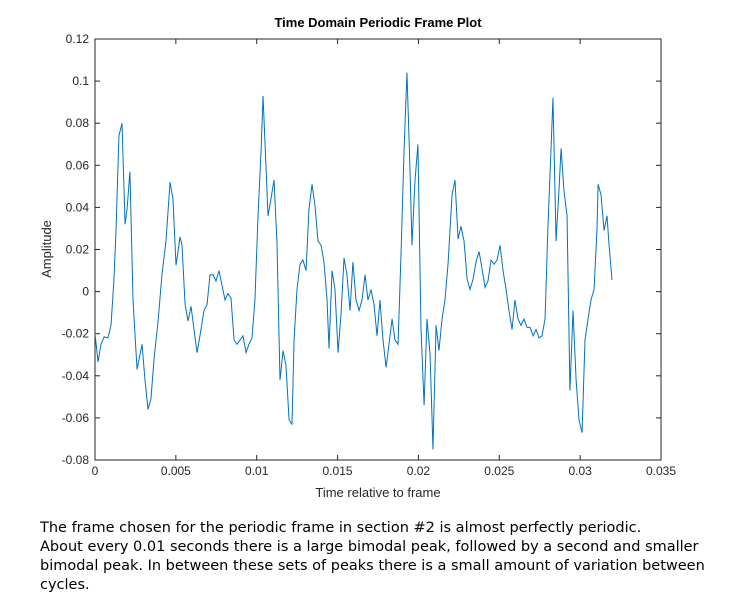 The height and width of the screenshot is (609, 733). What do you see at coordinates (78, 39) in the screenshot?
I see `y-tick-label: 0.12` at bounding box center [78, 39].